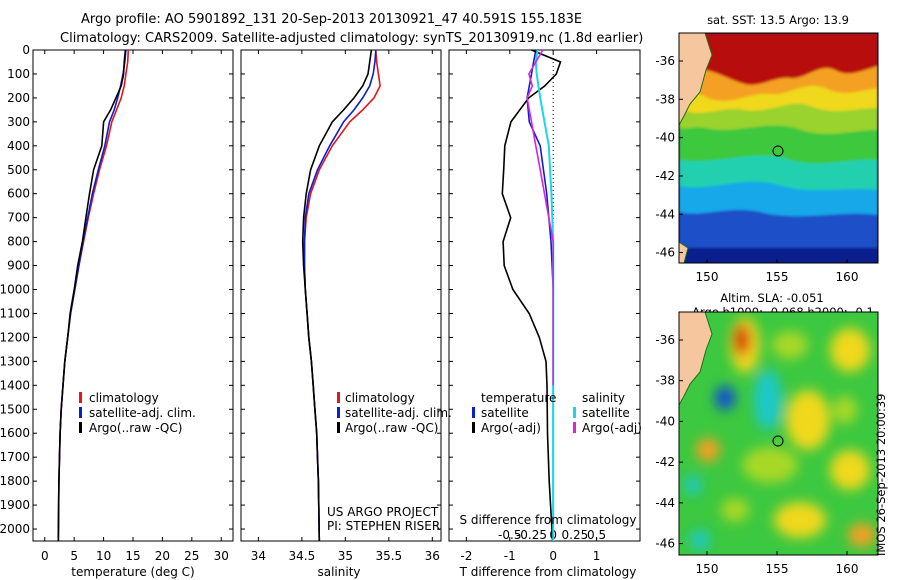  Describe the element at coordinates (778, 20) in the screenshot. I see `sst-map-title: sat. SST: 13.5 Argo: 13.9` at that location.